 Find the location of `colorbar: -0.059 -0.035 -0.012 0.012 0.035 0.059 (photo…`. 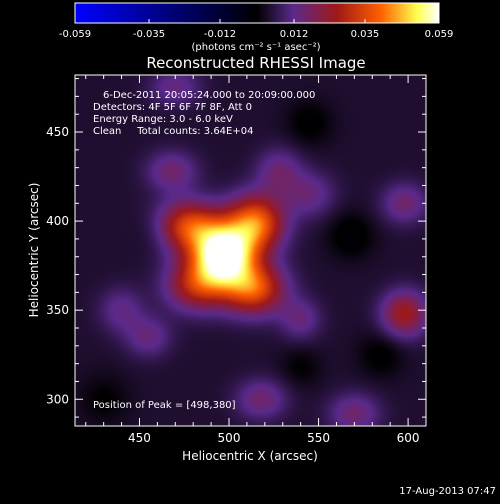

colorbar: -0.059 -0.035 -0.012 0.012 0.035 0.059 (photo… is located at coordinates (256, 27).